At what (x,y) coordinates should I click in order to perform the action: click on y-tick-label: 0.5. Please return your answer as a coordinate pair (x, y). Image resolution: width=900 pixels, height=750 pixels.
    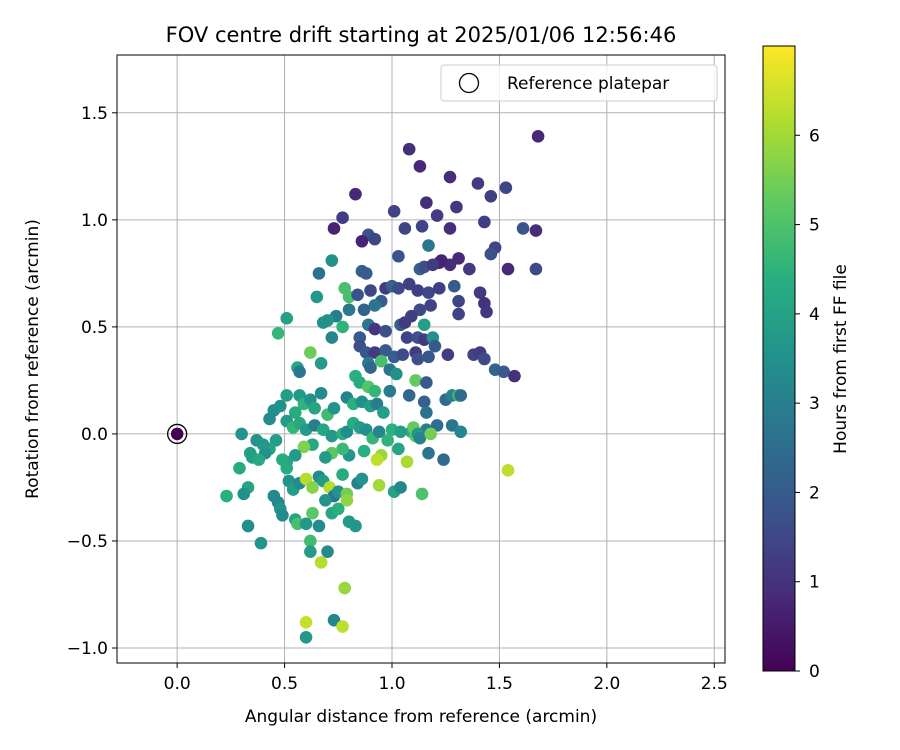
    Looking at the image, I should click on (94, 328).